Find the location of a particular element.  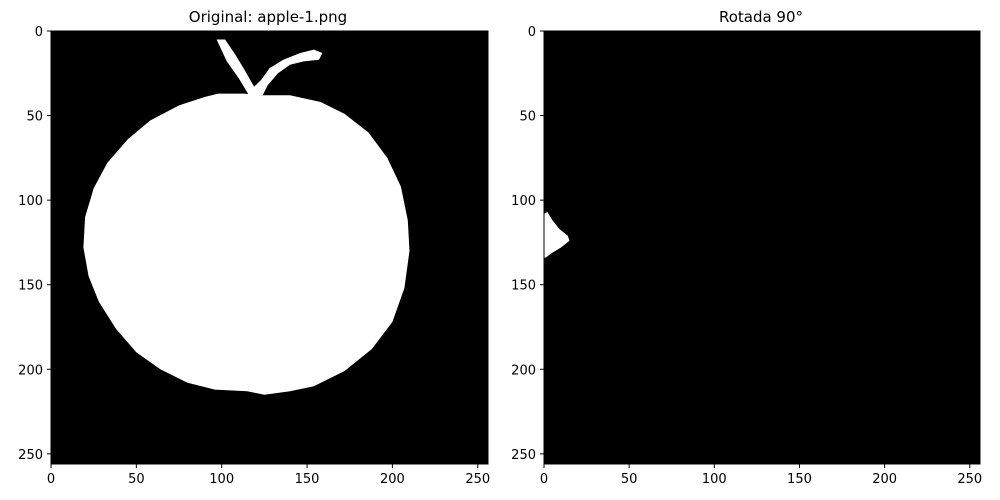

panel-title-original: Original: apple-1.png is located at coordinates (268, 17).